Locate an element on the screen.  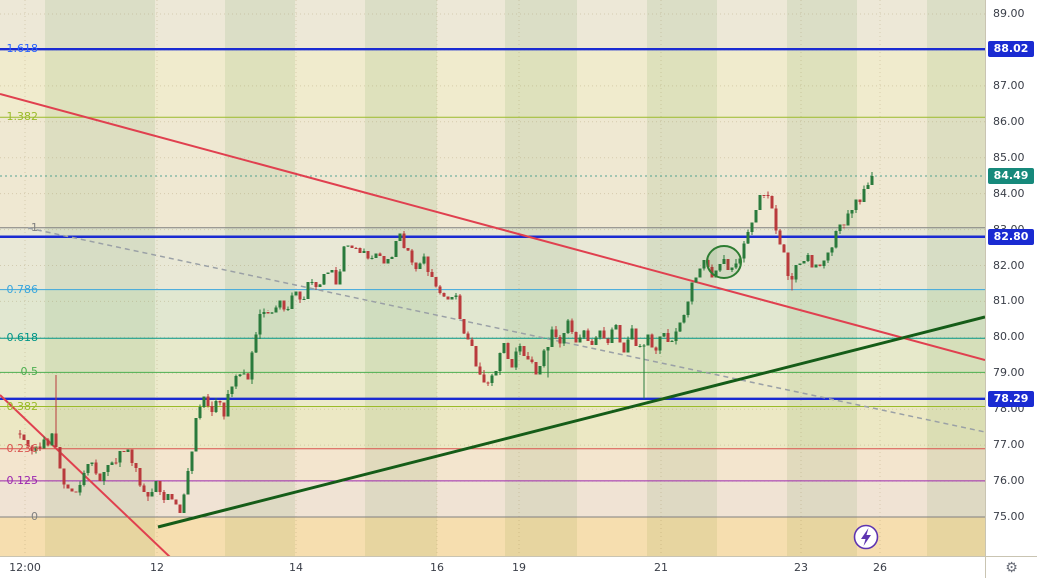
price-tick-label: 76.00 is located at coordinates (1009, 481).